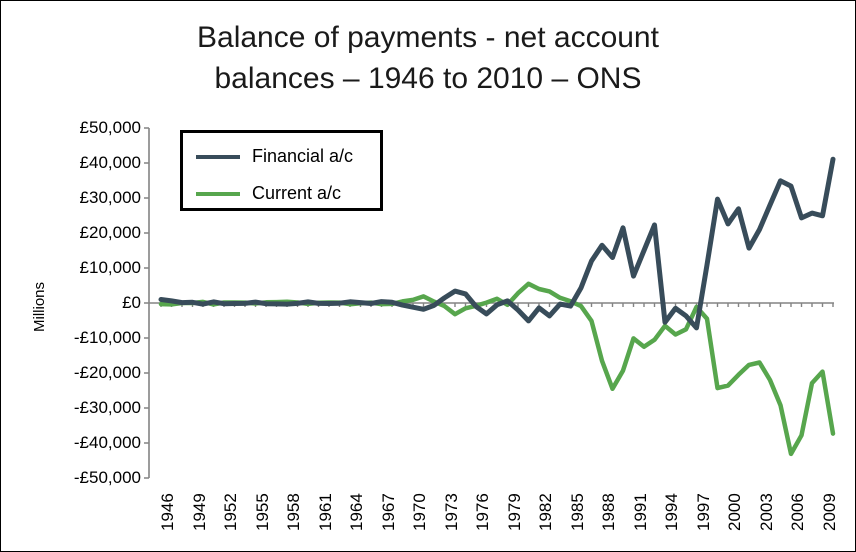  I want to click on x-axis-tick-label: 1979, so click(514, 512).